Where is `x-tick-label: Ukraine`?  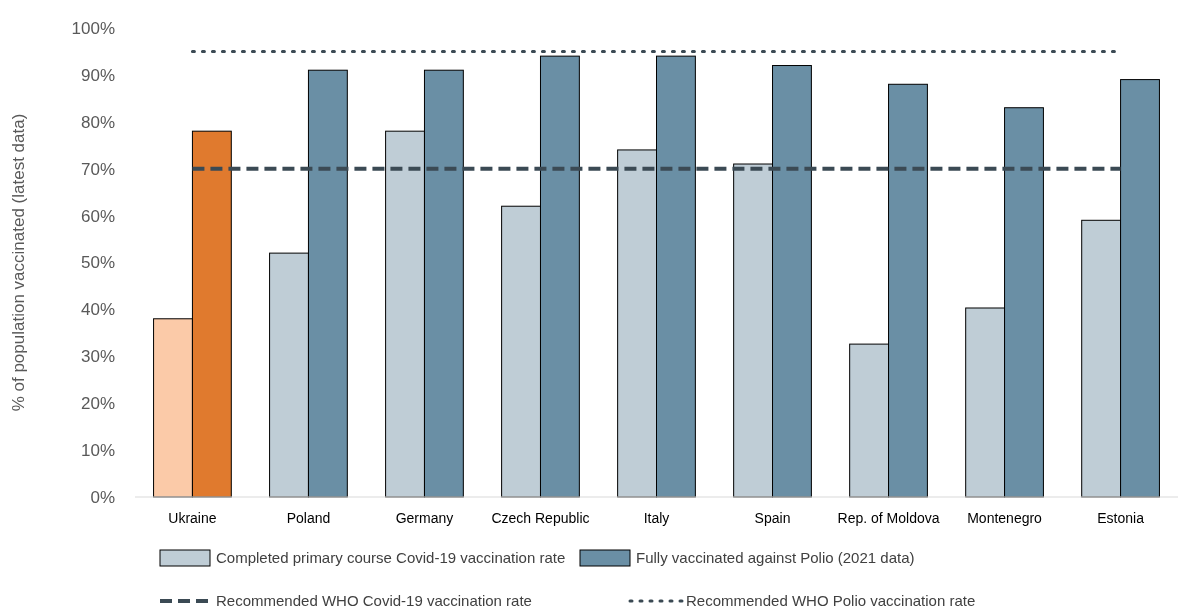
x-tick-label: Ukraine is located at coordinates (192, 518).